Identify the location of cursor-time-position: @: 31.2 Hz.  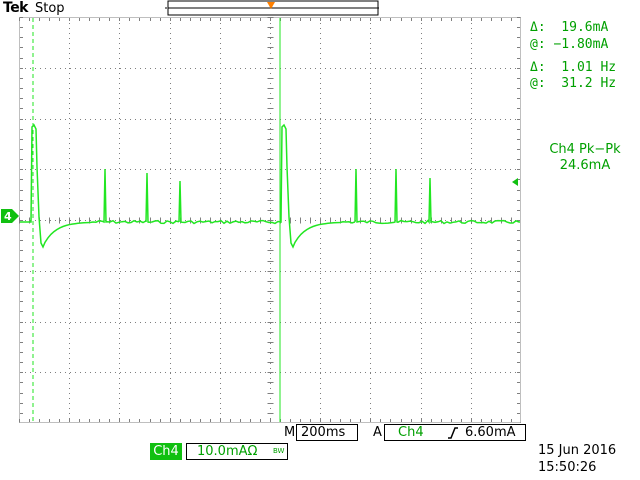
(573, 83).